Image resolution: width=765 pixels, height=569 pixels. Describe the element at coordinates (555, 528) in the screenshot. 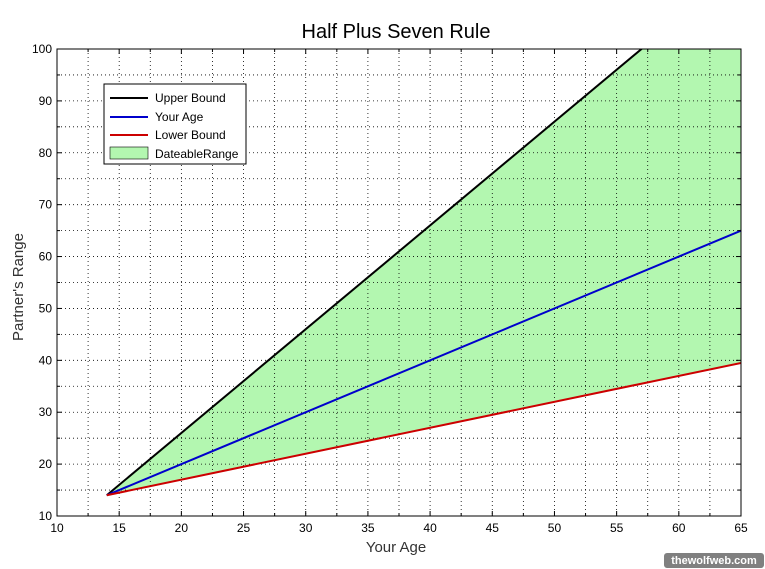

I see `x-tick-label: 50` at that location.